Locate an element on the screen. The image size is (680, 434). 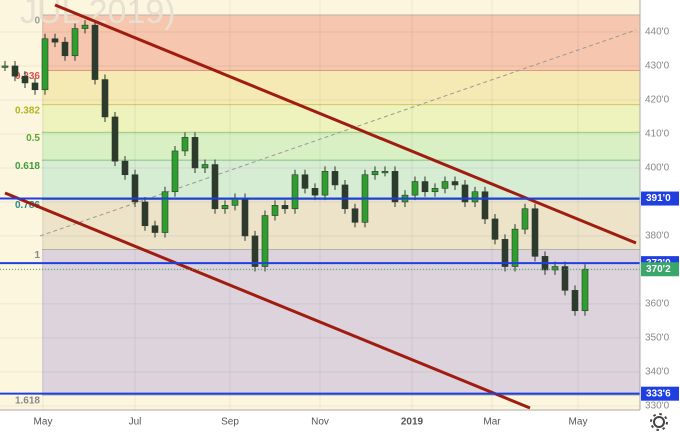
fib-label: 0.5 is located at coordinates (33, 138).